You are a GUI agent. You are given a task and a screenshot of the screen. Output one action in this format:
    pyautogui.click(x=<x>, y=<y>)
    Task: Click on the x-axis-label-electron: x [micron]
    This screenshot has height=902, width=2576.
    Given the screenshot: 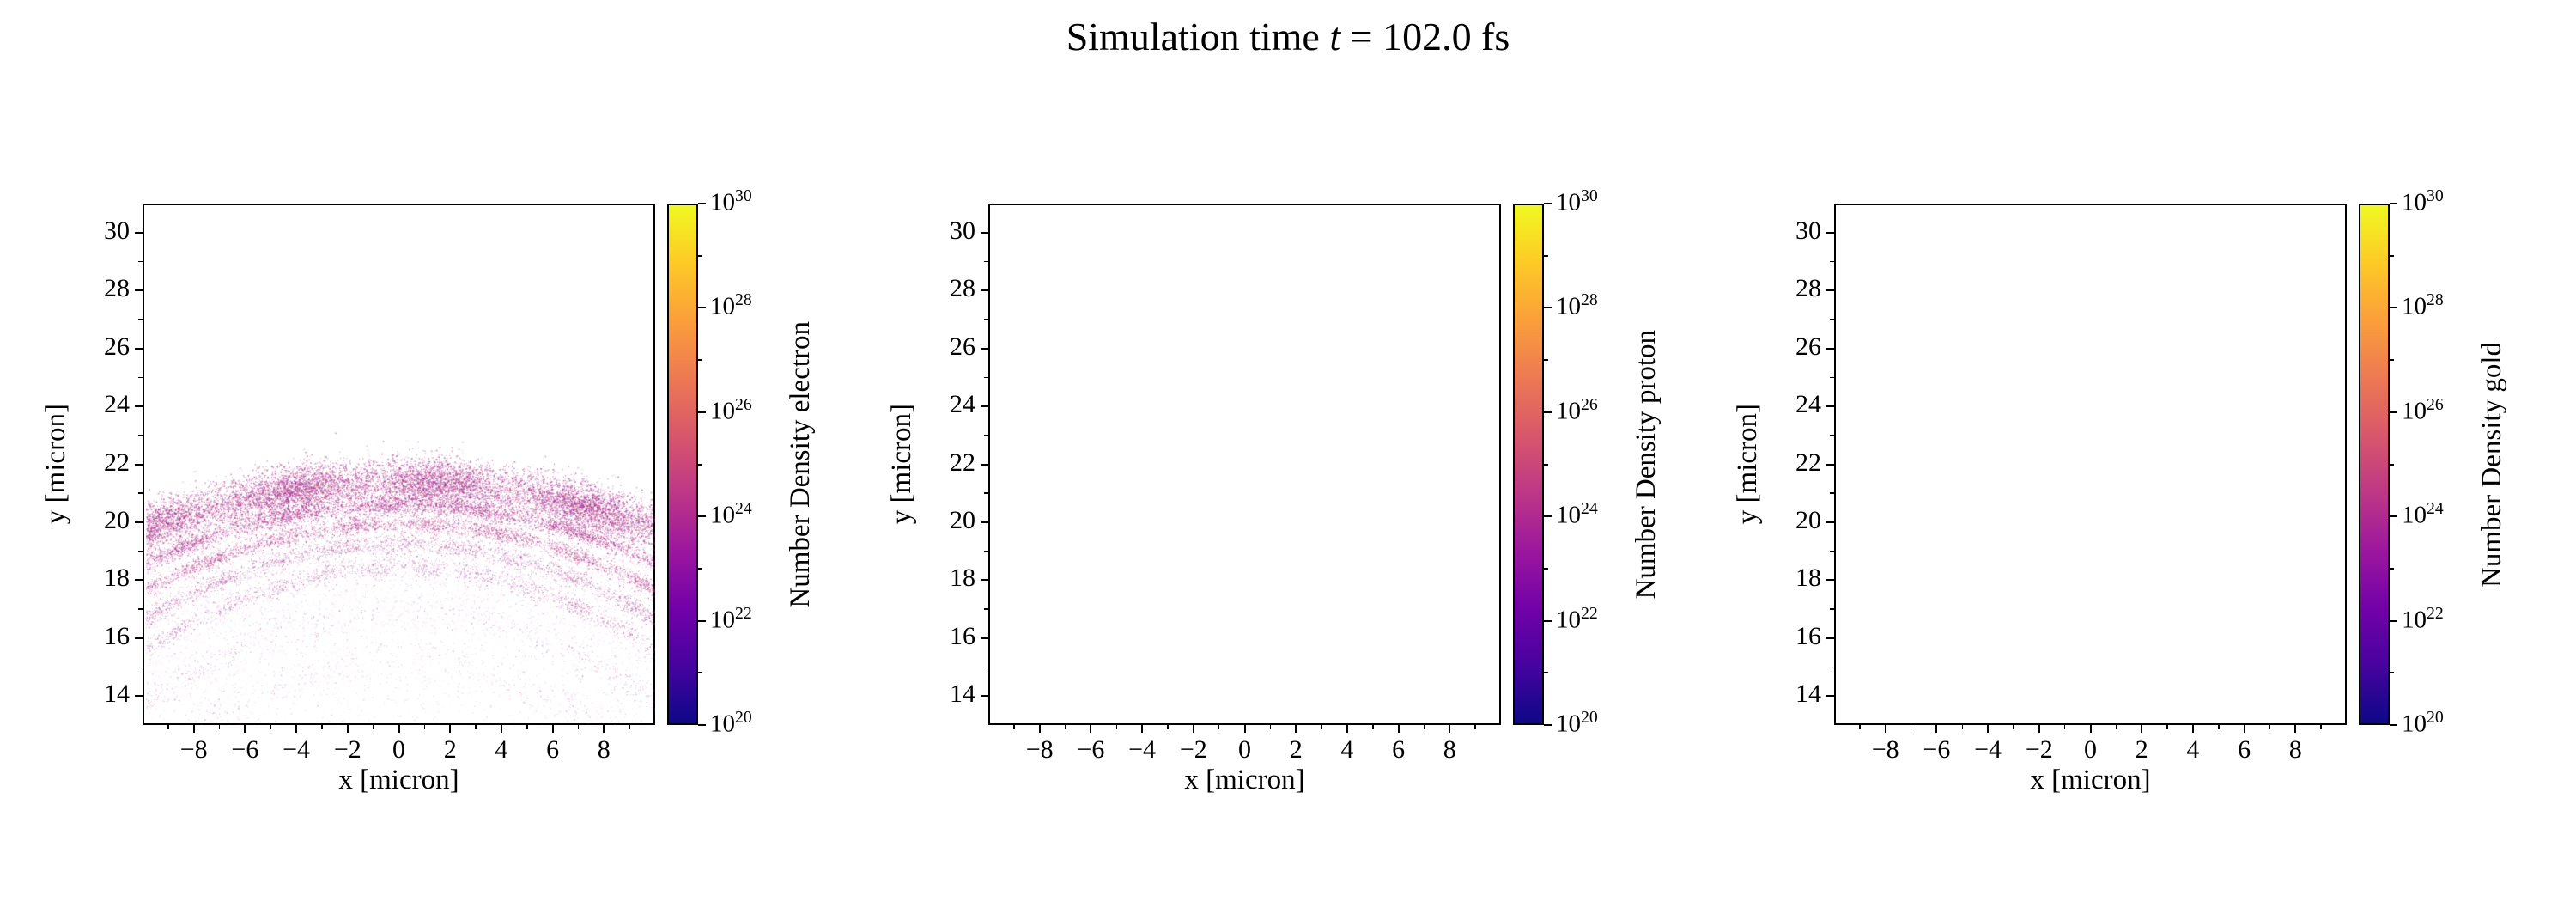 What is the action you would take?
    pyautogui.click(x=399, y=780)
    